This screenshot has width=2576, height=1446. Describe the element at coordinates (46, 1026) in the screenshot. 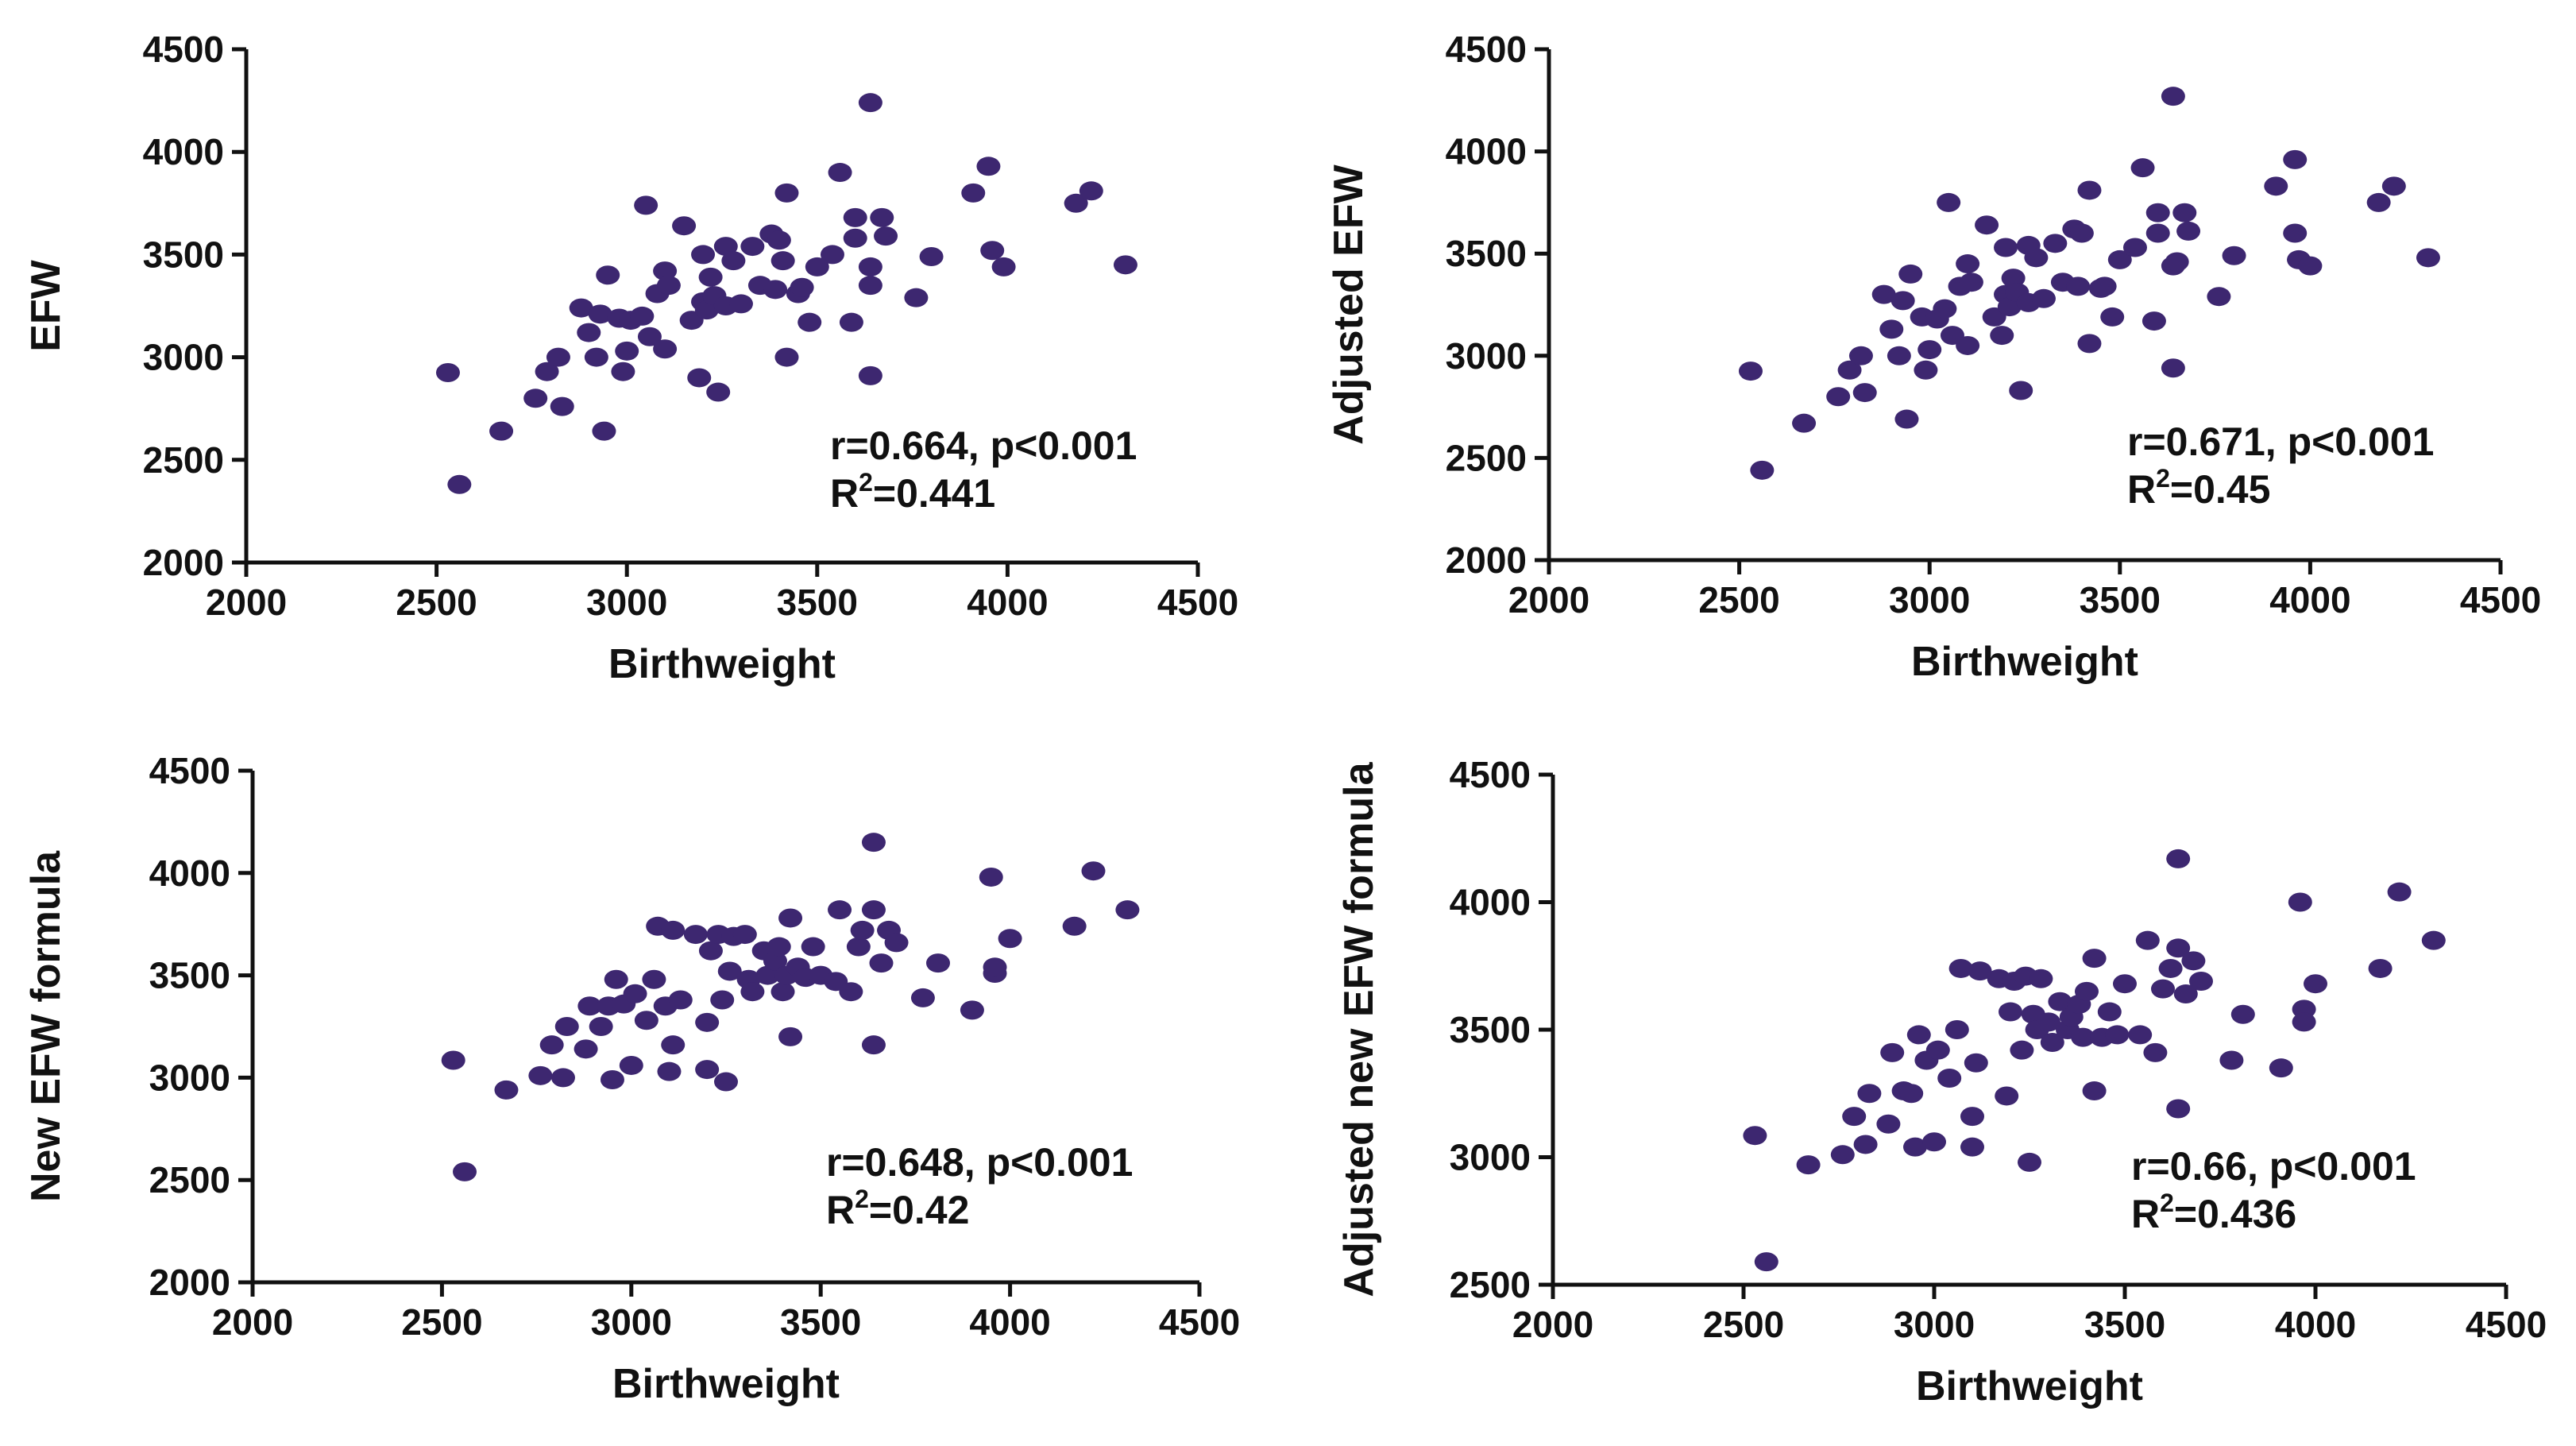

I see `y-axis-title: New EFW formula` at that location.